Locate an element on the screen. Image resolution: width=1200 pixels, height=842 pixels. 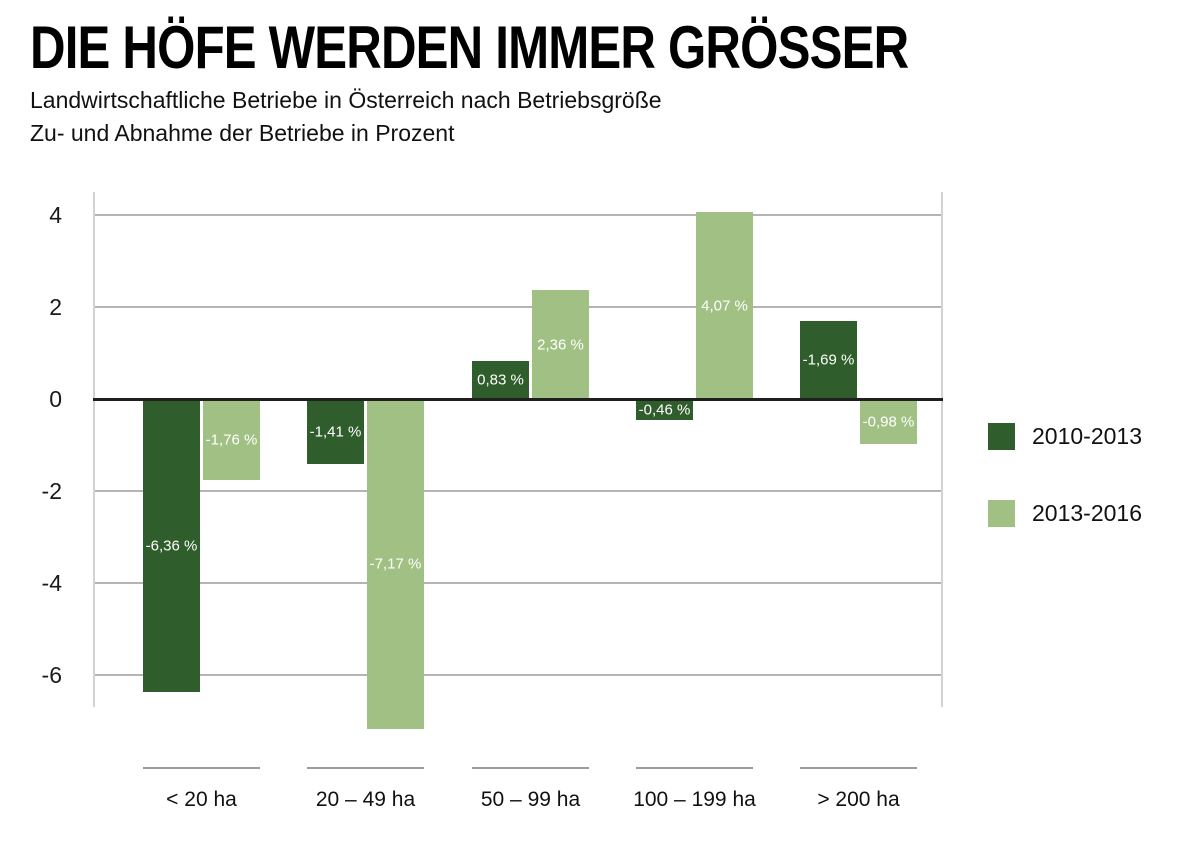
bar-value-label: 0,83 % is located at coordinates (500, 380).